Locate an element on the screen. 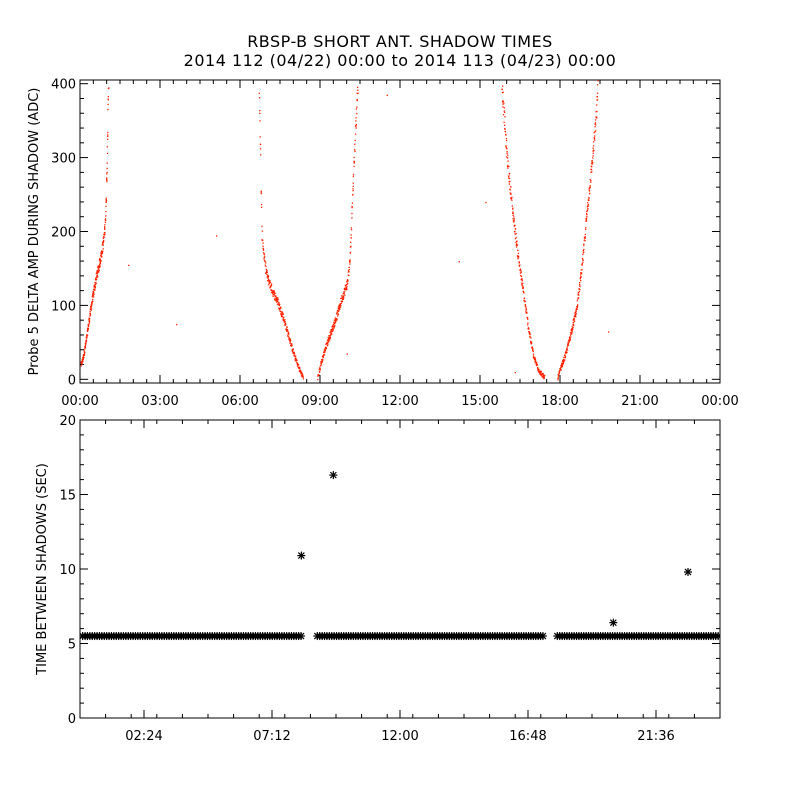 The width and height of the screenshot is (800, 800). stray-point is located at coordinates (515, 372).